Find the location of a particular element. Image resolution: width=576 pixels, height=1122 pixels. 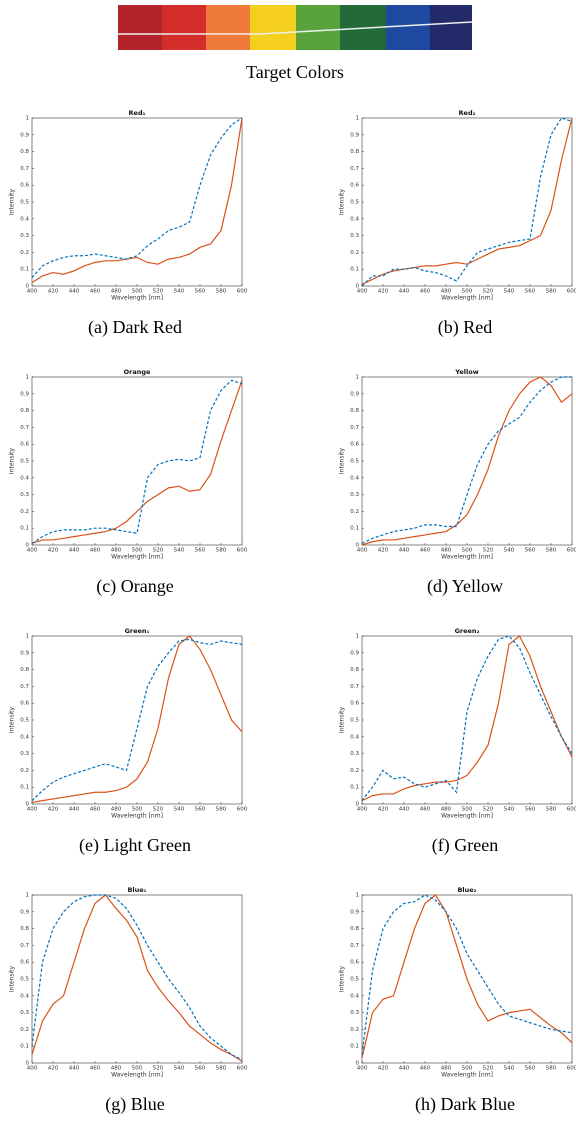

y-axis-label: Intensity is located at coordinates (12, 460).